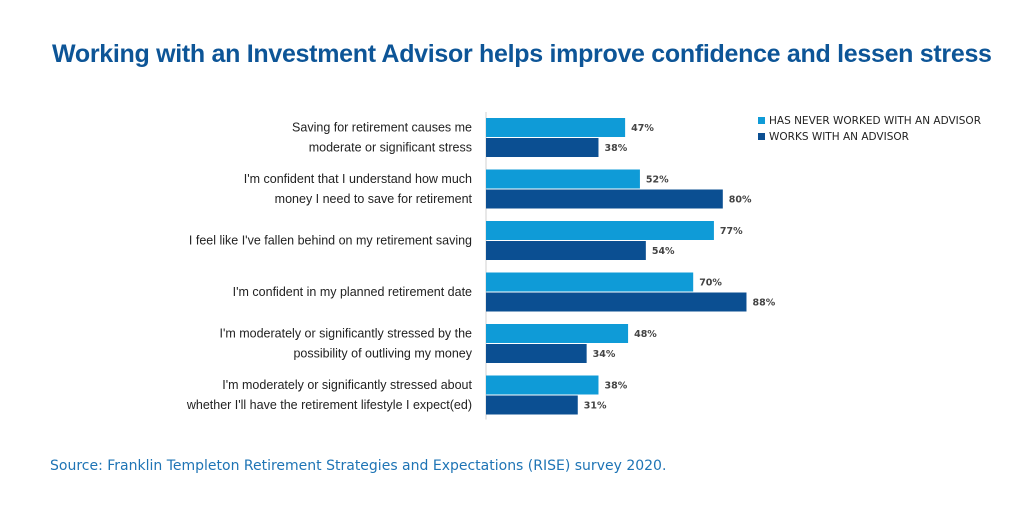 Image resolution: width=1024 pixels, height=512 pixels. Describe the element at coordinates (731, 231) in the screenshot. I see `data-label: 77%` at that location.